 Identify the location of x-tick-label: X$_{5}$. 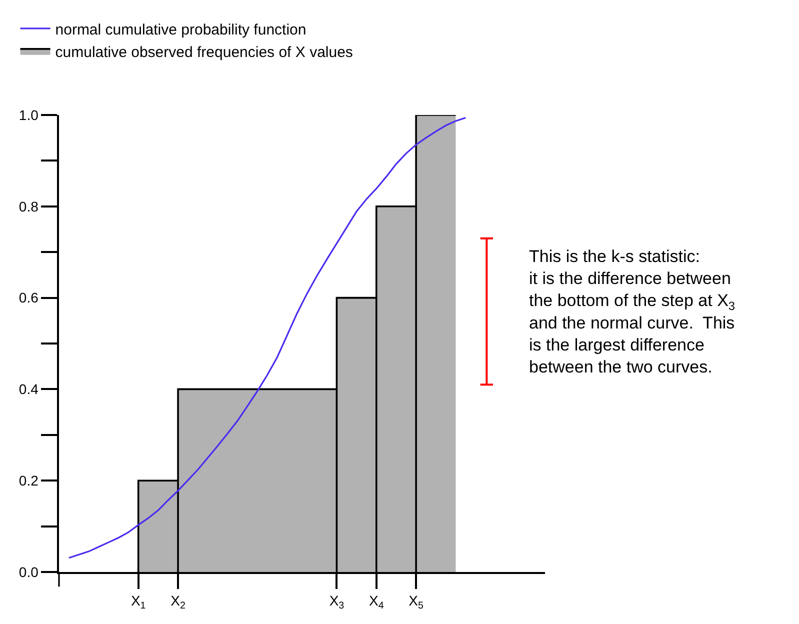
(416, 602).